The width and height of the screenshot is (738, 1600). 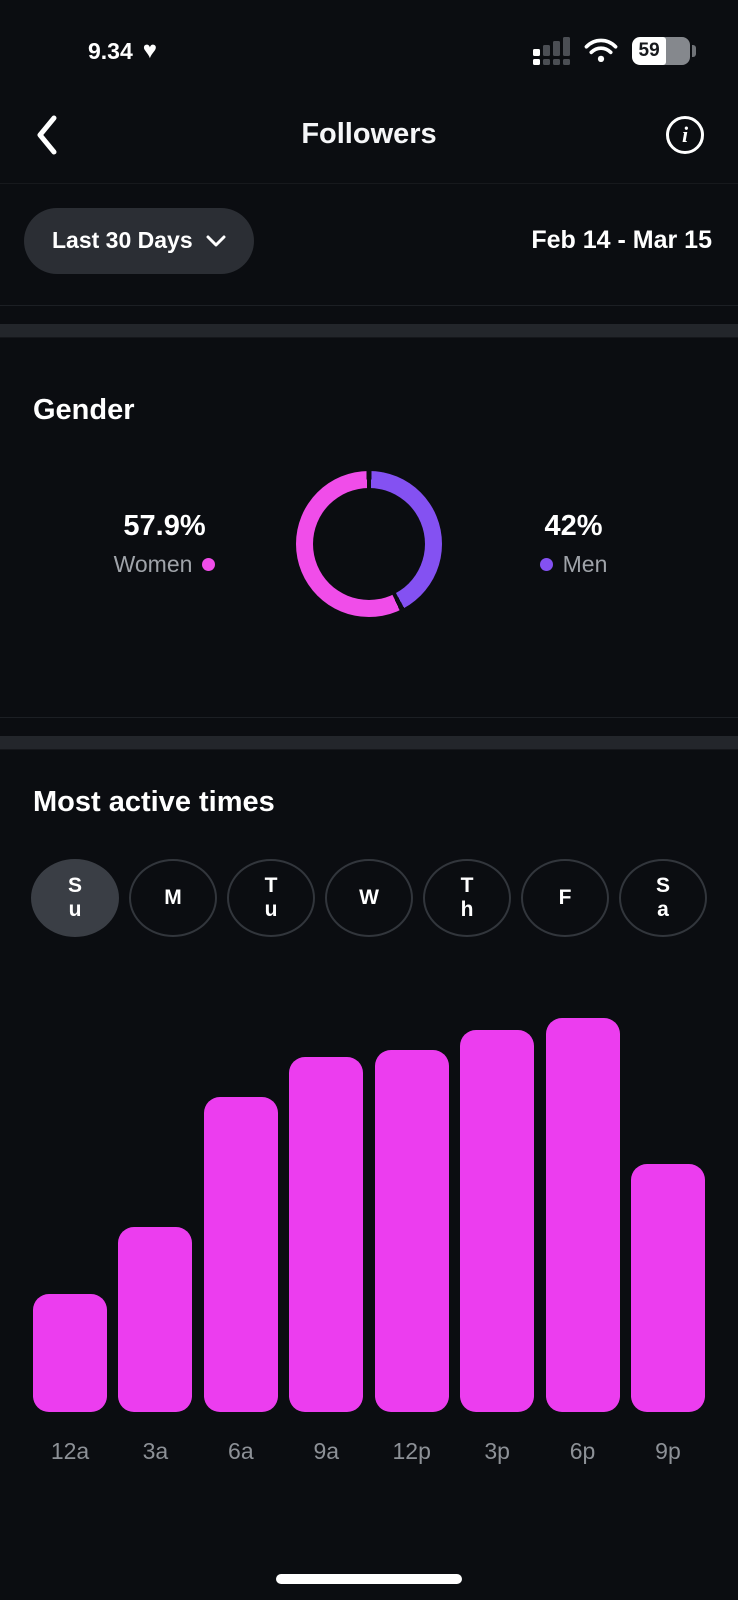 I want to click on bar-column-6p: 6p, so click(x=582, y=1241).